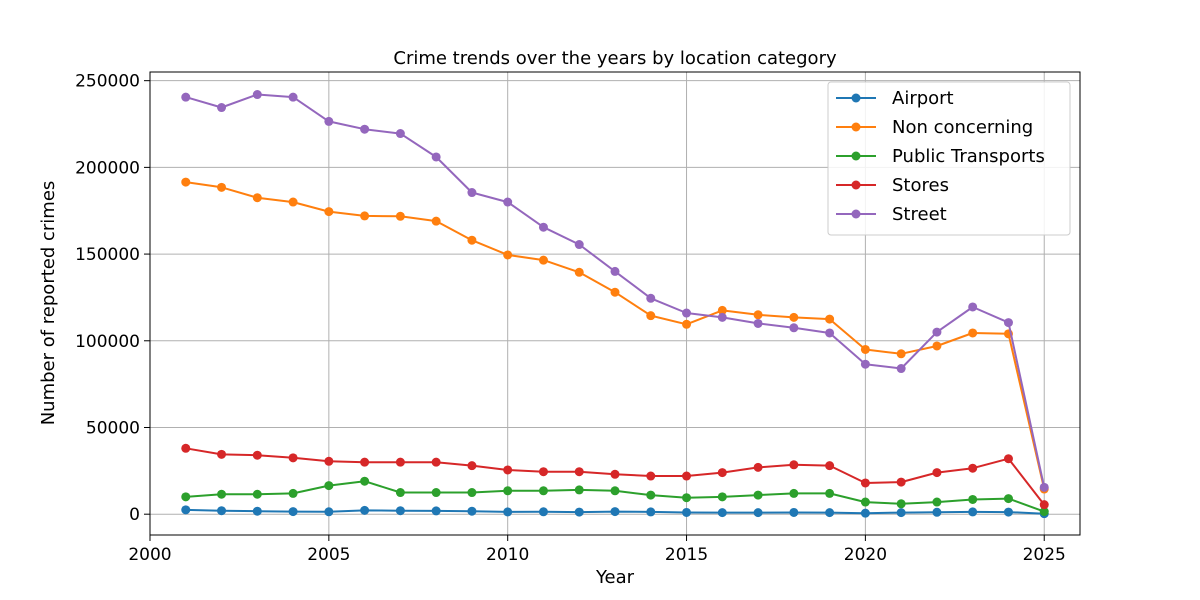  I want to click on legend-entry-street: Street, so click(891, 214).